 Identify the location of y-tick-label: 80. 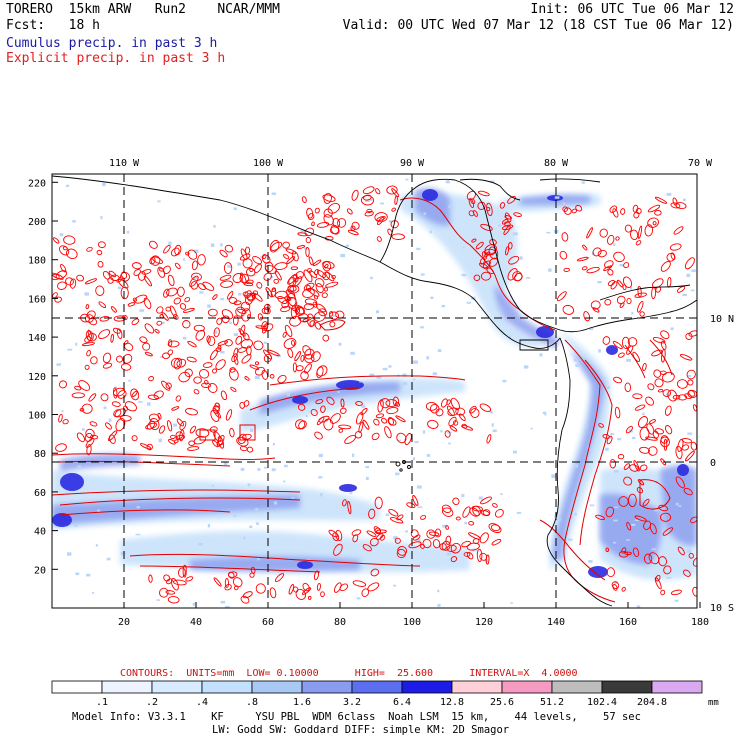
(40, 454).